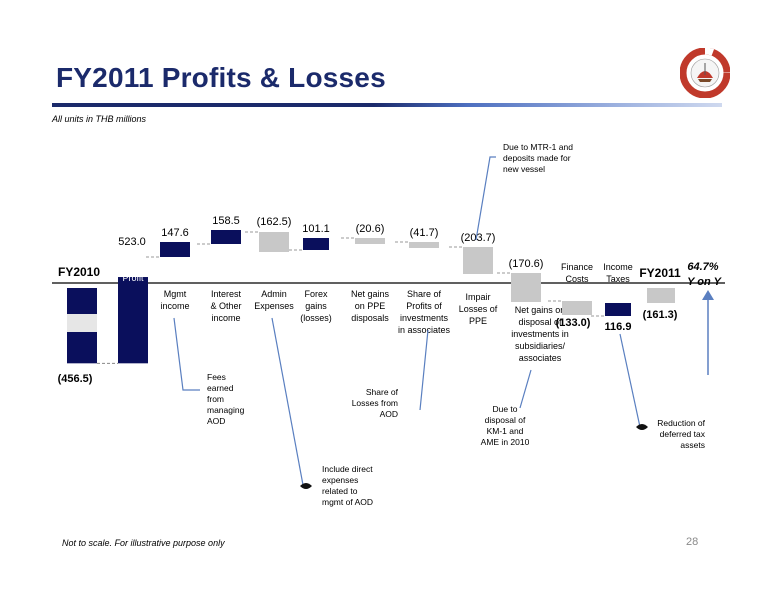  I want to click on finance-costs-category-label: Costs, so click(577, 279).